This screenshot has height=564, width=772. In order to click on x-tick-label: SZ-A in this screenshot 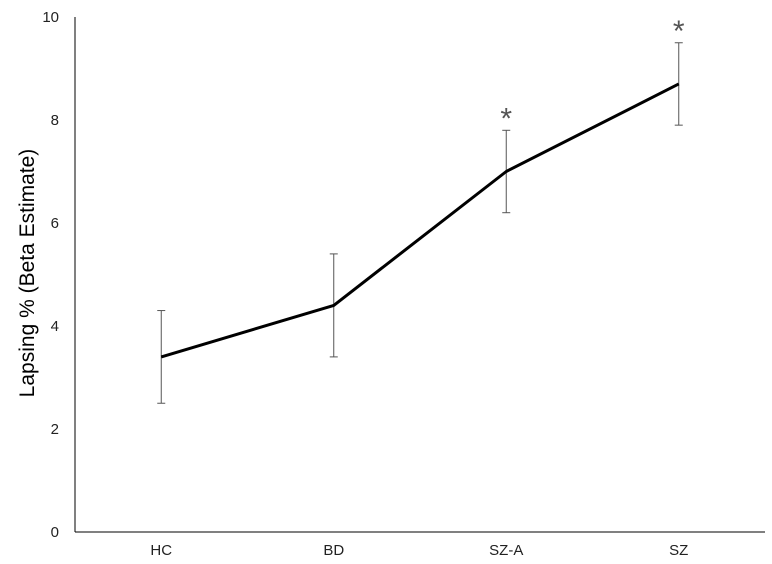, I will do `click(506, 550)`.